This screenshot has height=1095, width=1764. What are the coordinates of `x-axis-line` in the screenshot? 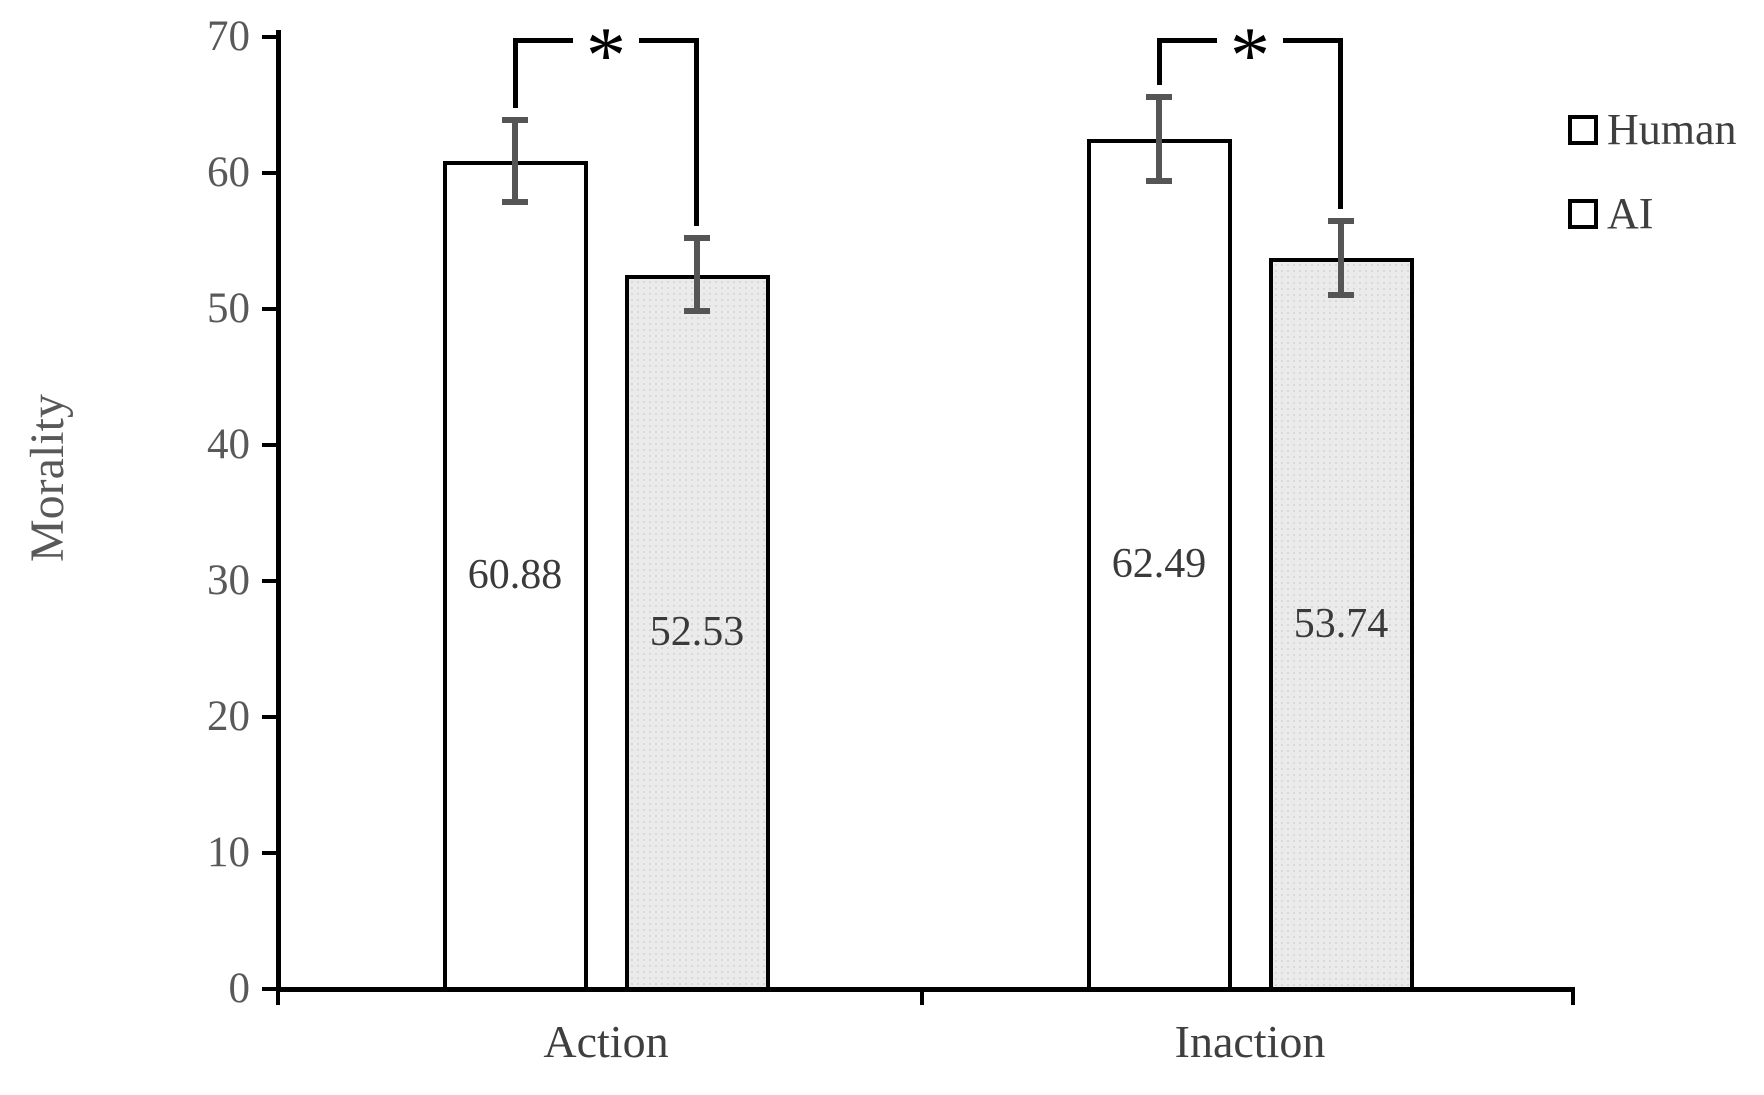 It's located at (925, 989).